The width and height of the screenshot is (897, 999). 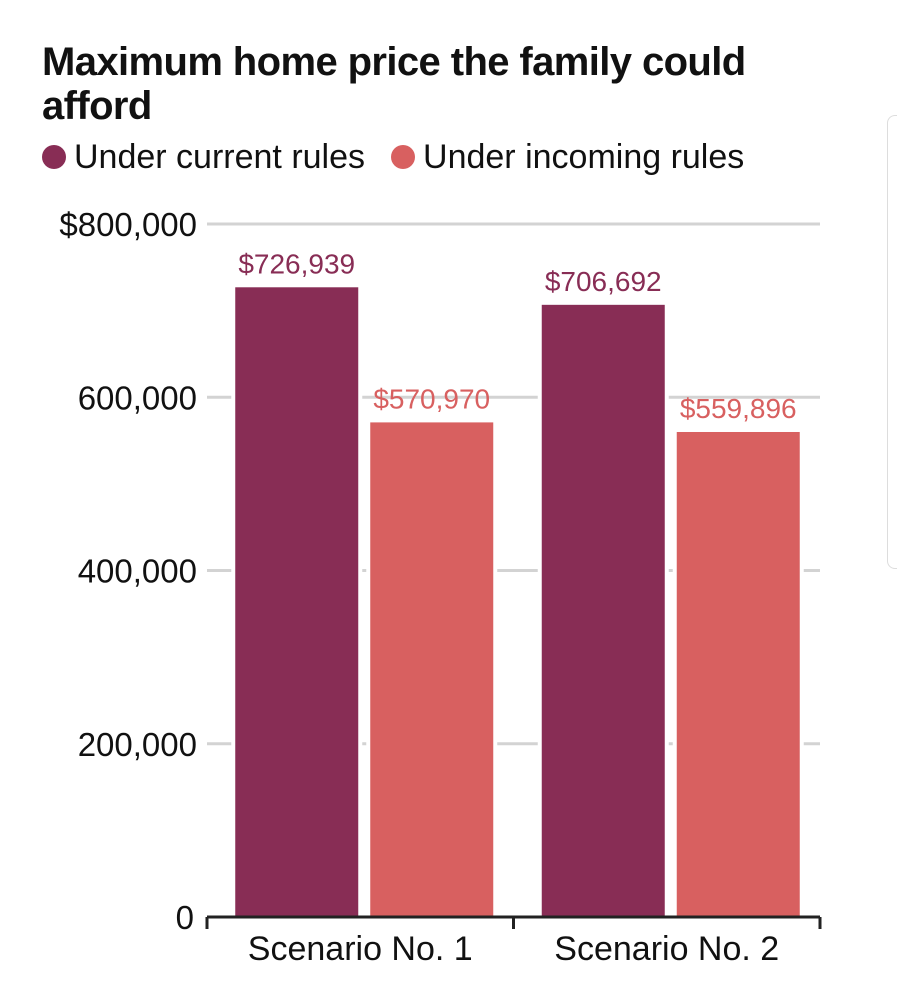 I want to click on side-panel-edge, so click(x=892, y=342).